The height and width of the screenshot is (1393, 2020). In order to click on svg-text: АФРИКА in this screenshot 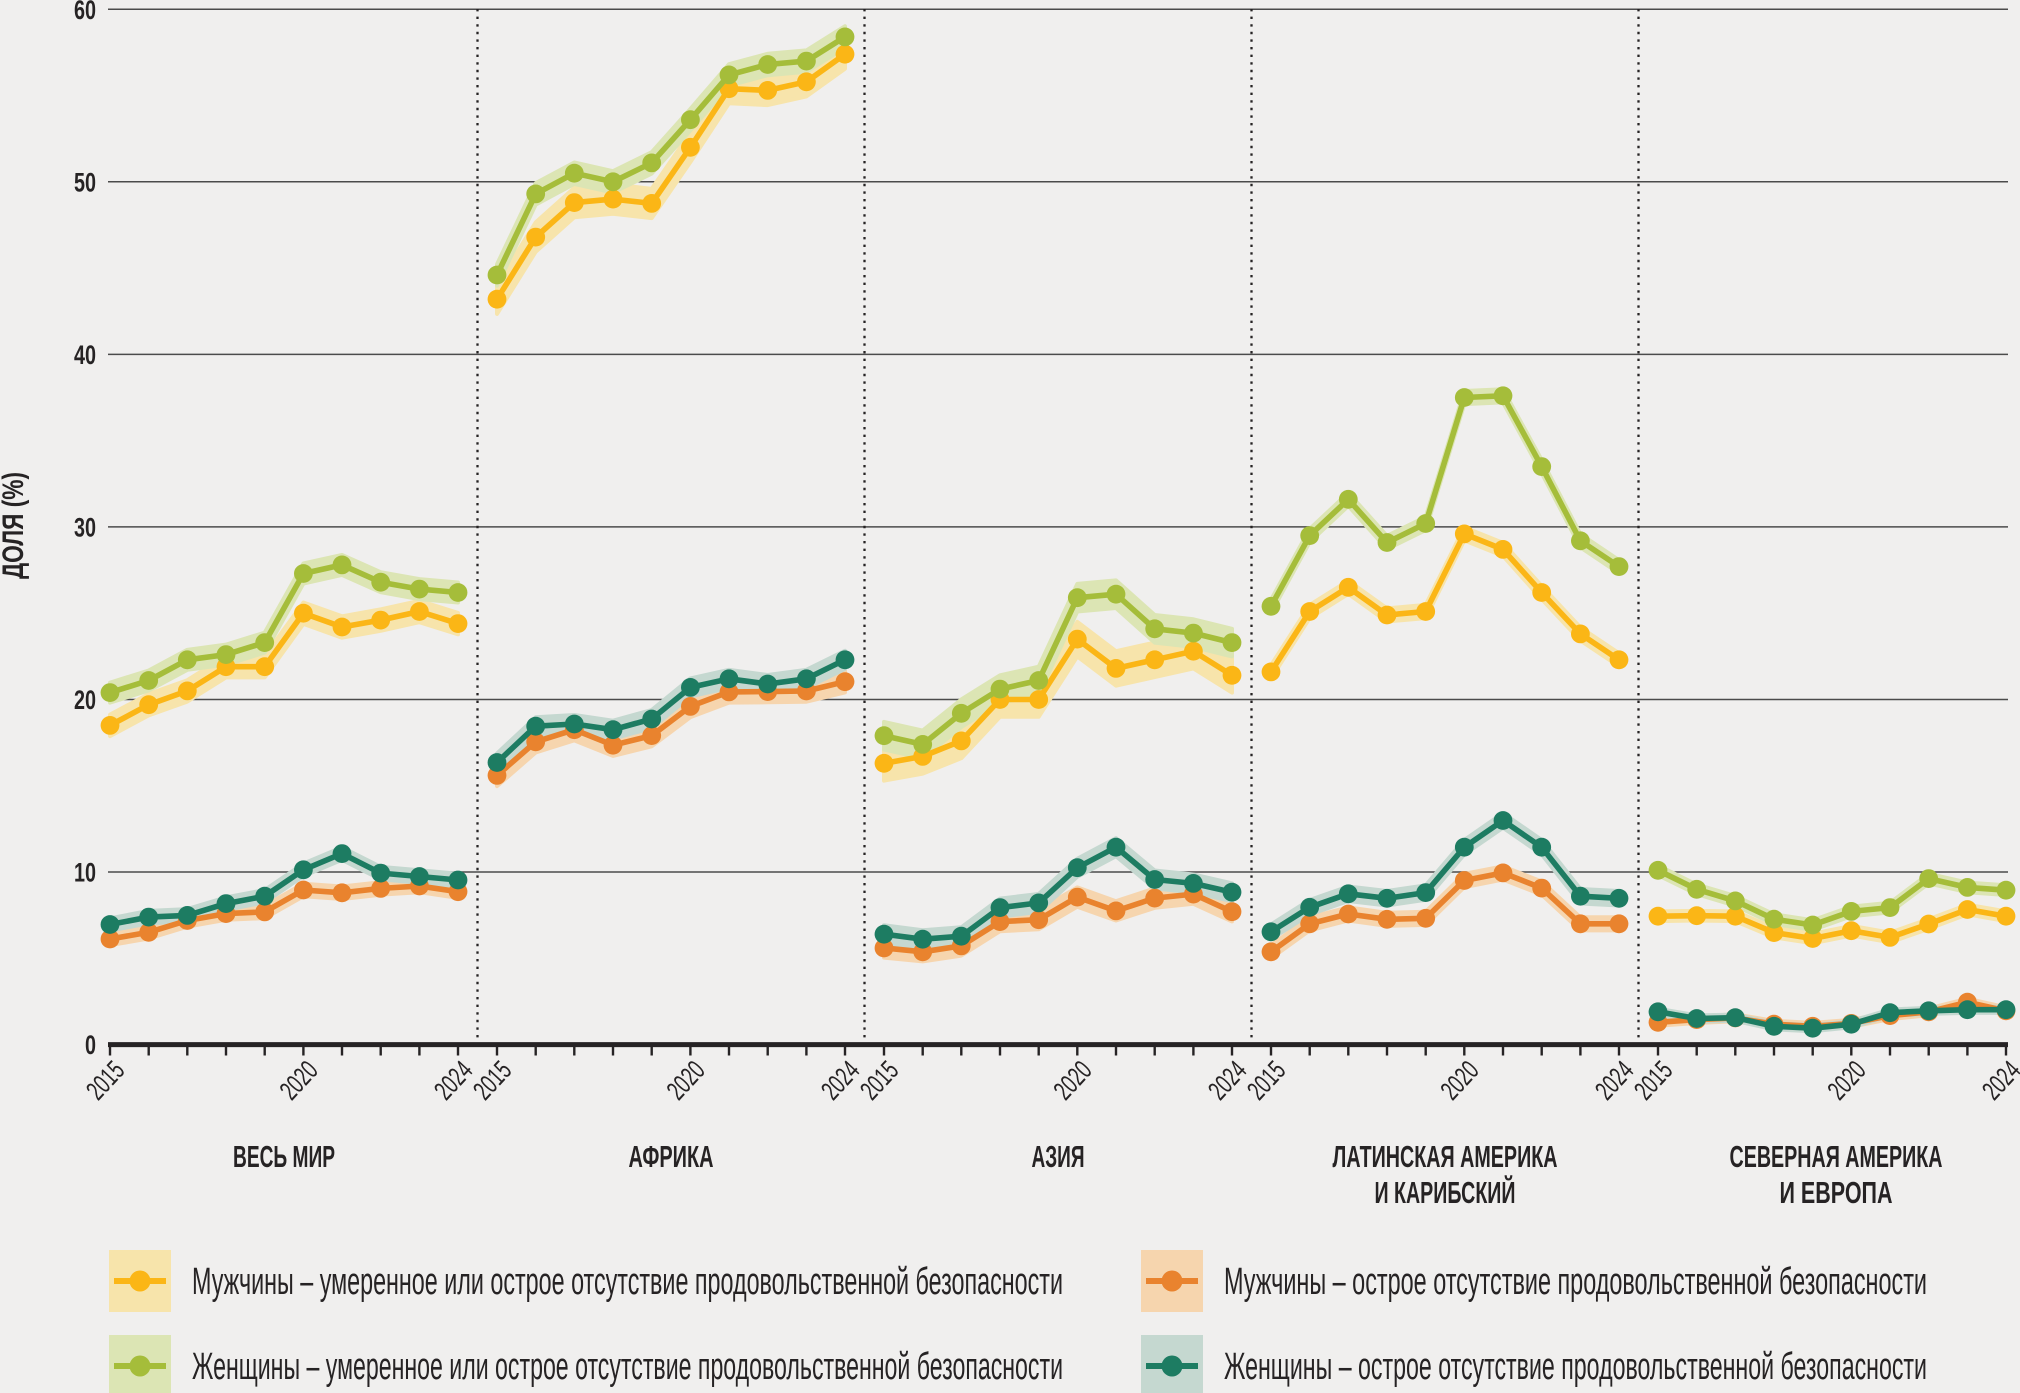, I will do `click(671, 1156)`.